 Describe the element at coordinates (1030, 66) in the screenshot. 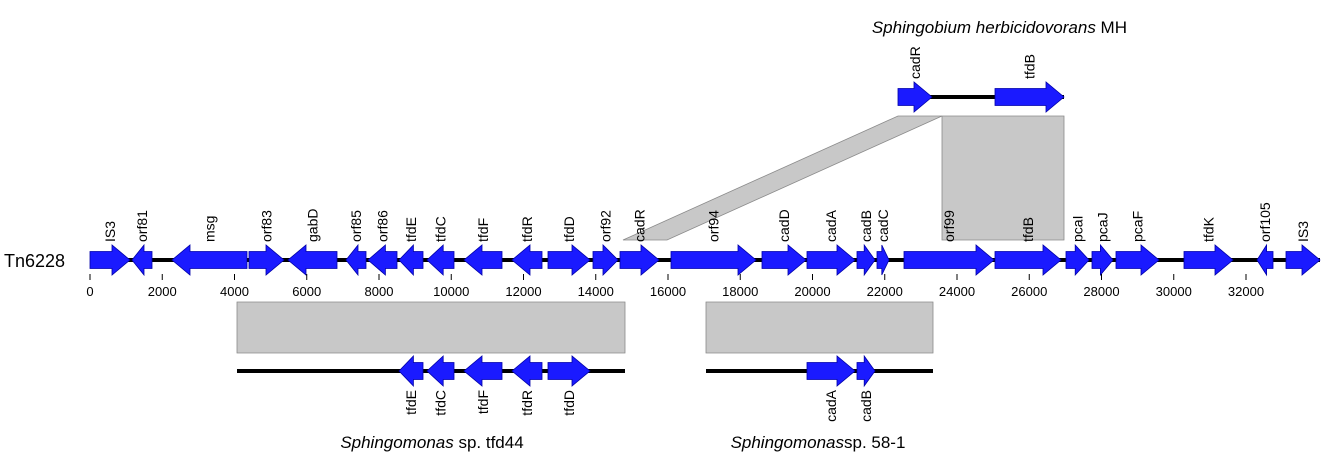

I see `top-gene-label-tfdb: tfdB` at that location.